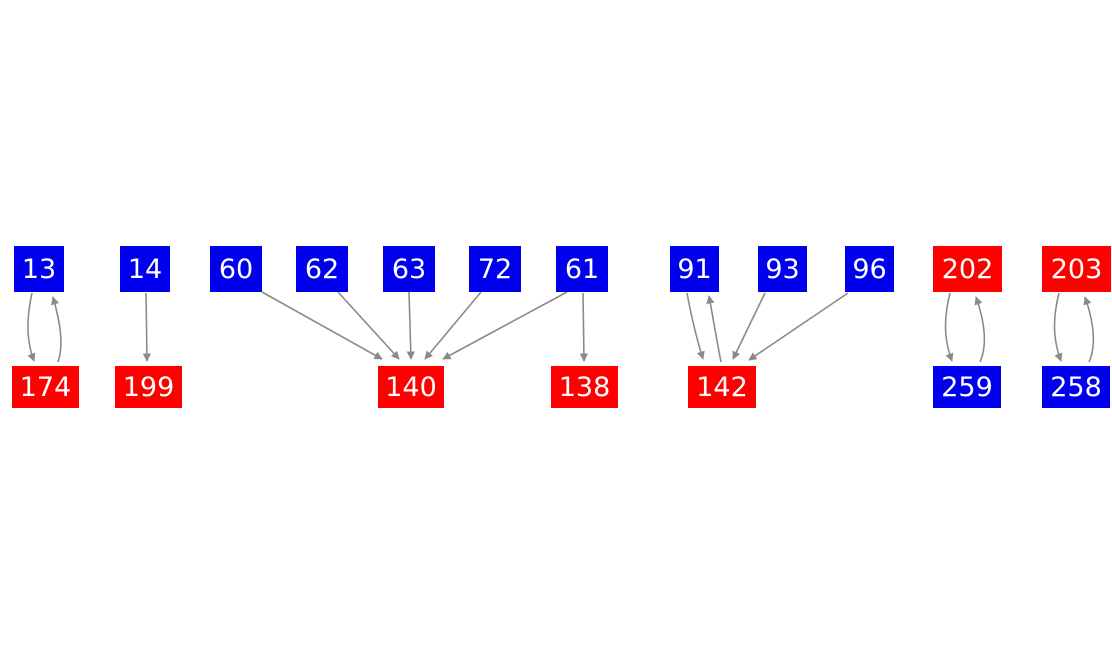 The width and height of the screenshot is (1112, 656). I want to click on graph-node-202: 202, so click(967, 269).